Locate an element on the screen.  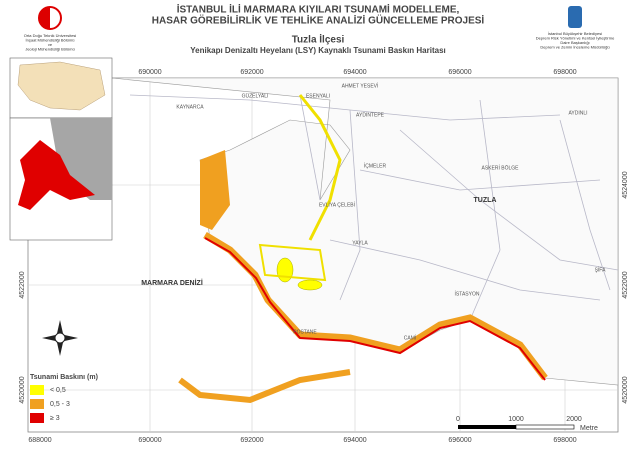
institution-text: Orta Doğu Teknik Üniversitesi is located at coordinates (50, 35).